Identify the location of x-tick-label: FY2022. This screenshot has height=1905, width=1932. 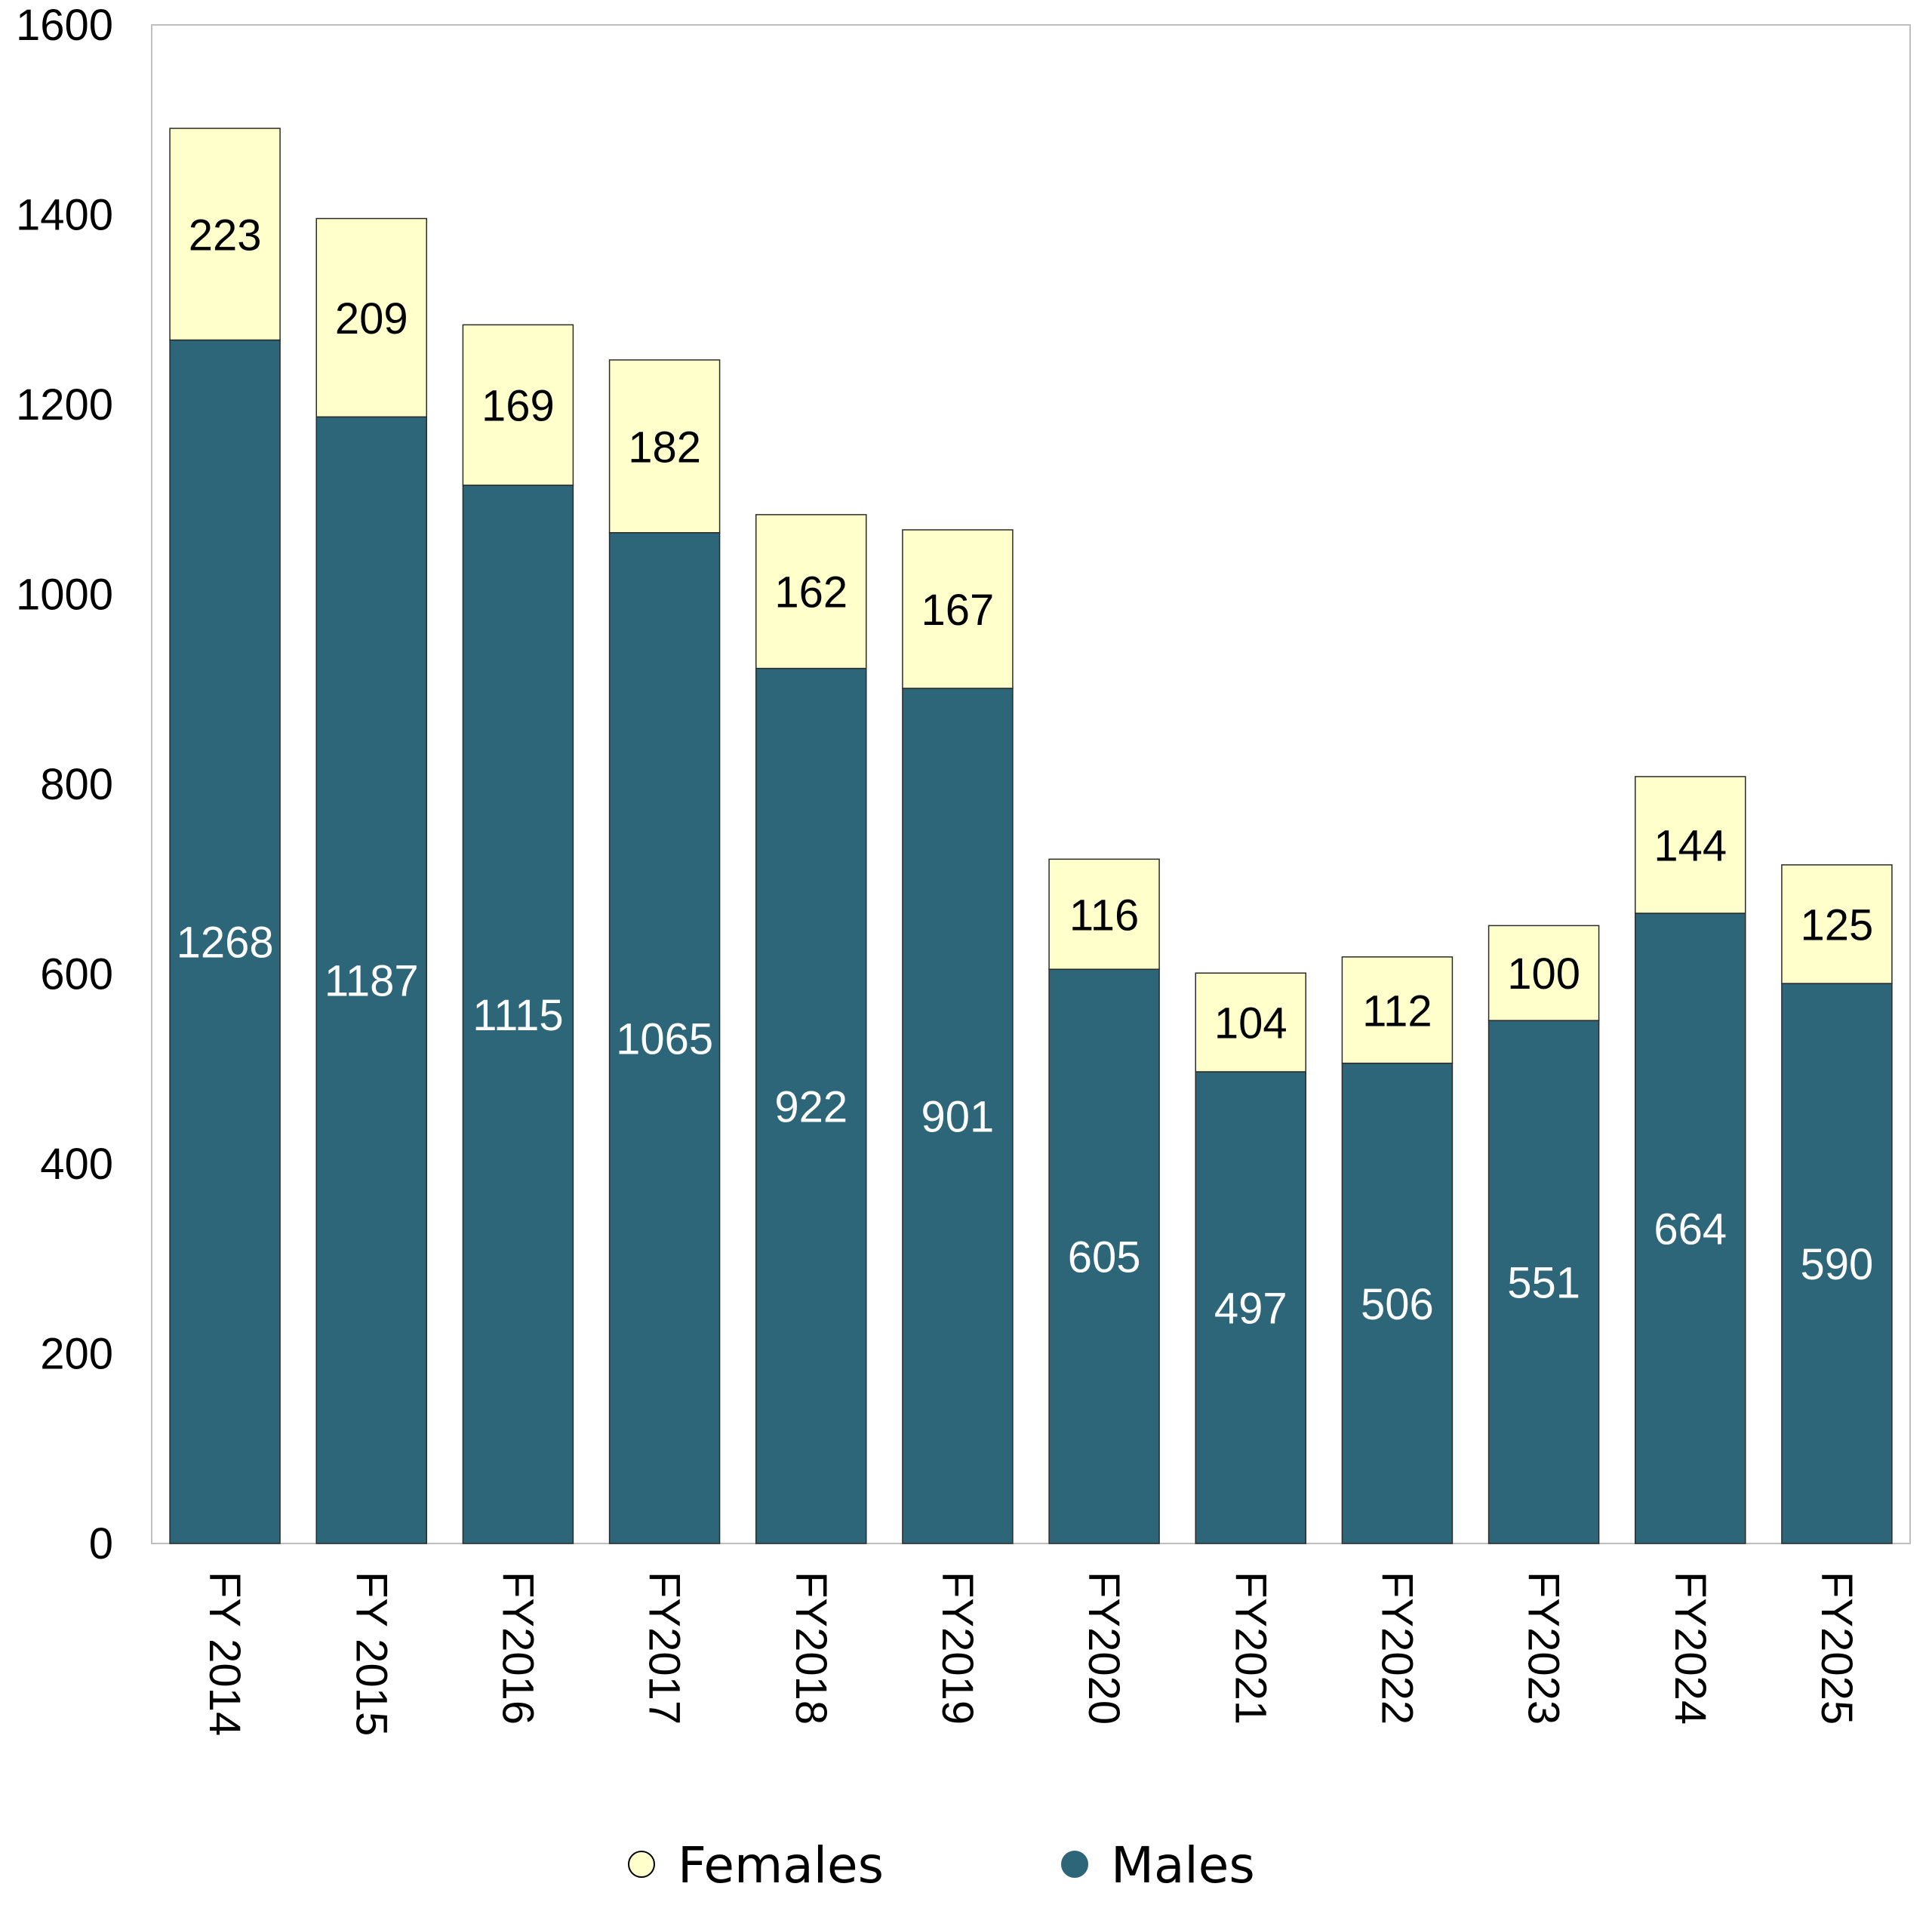
(1396, 1648).